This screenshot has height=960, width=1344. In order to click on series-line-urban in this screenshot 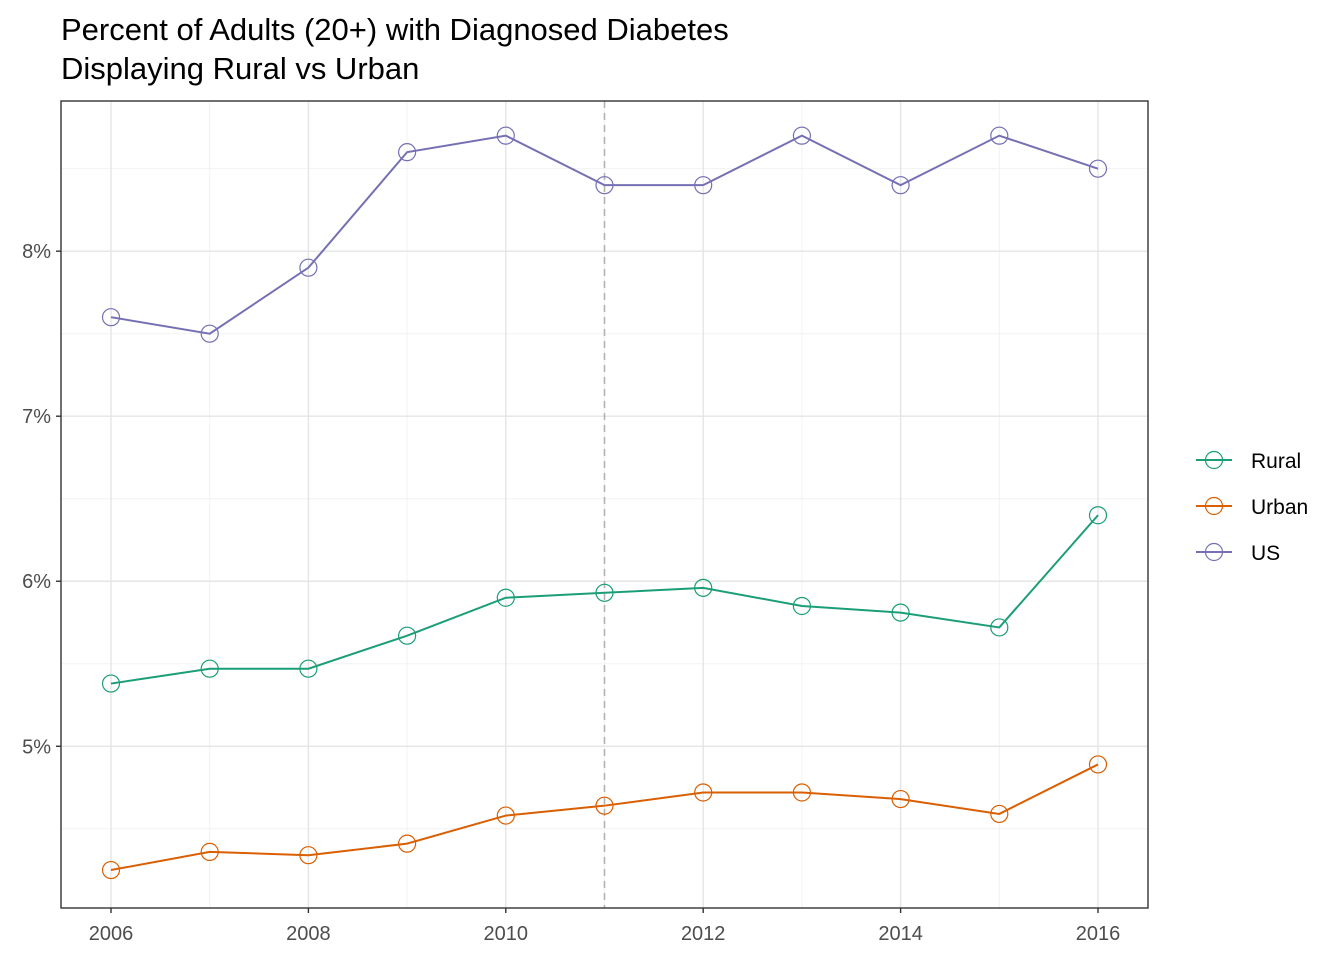, I will do `click(604, 817)`.